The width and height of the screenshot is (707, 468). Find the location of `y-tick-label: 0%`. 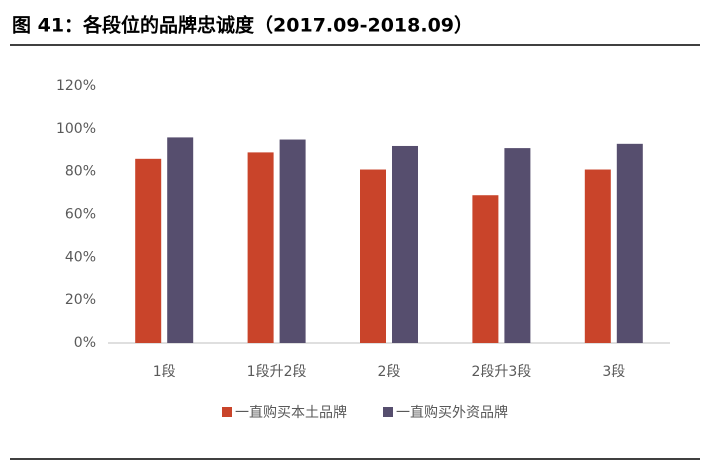

y-tick-label: 0% is located at coordinates (85, 343).